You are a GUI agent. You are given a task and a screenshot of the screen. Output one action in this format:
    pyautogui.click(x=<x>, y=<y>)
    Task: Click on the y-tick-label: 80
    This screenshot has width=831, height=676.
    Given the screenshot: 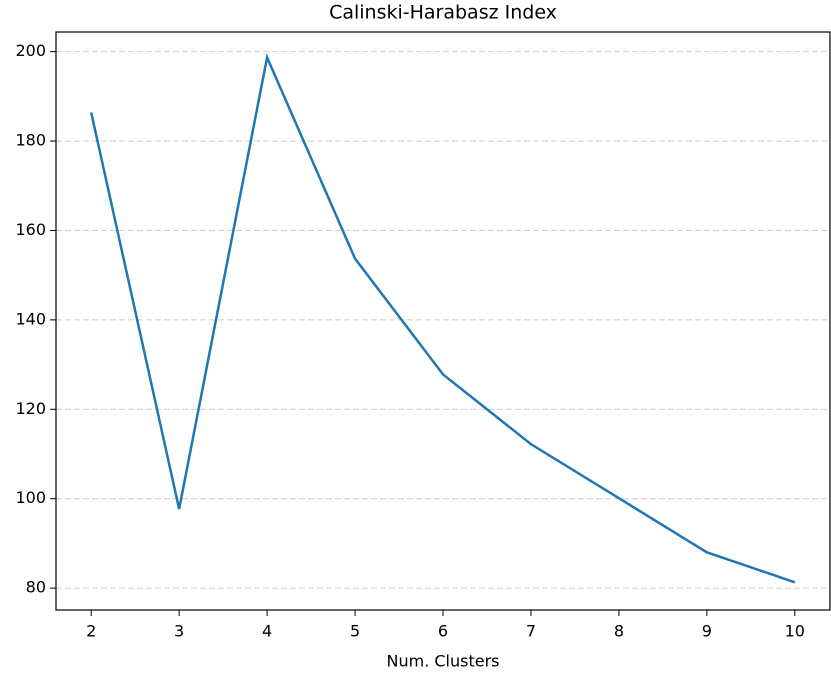 What is the action you would take?
    pyautogui.click(x=36, y=587)
    